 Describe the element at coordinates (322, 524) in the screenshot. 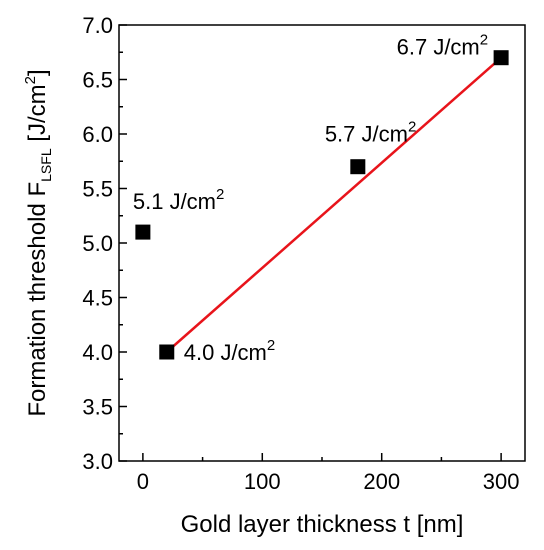

I see `x-axis-label: Gold layer thickness t [nm]` at that location.